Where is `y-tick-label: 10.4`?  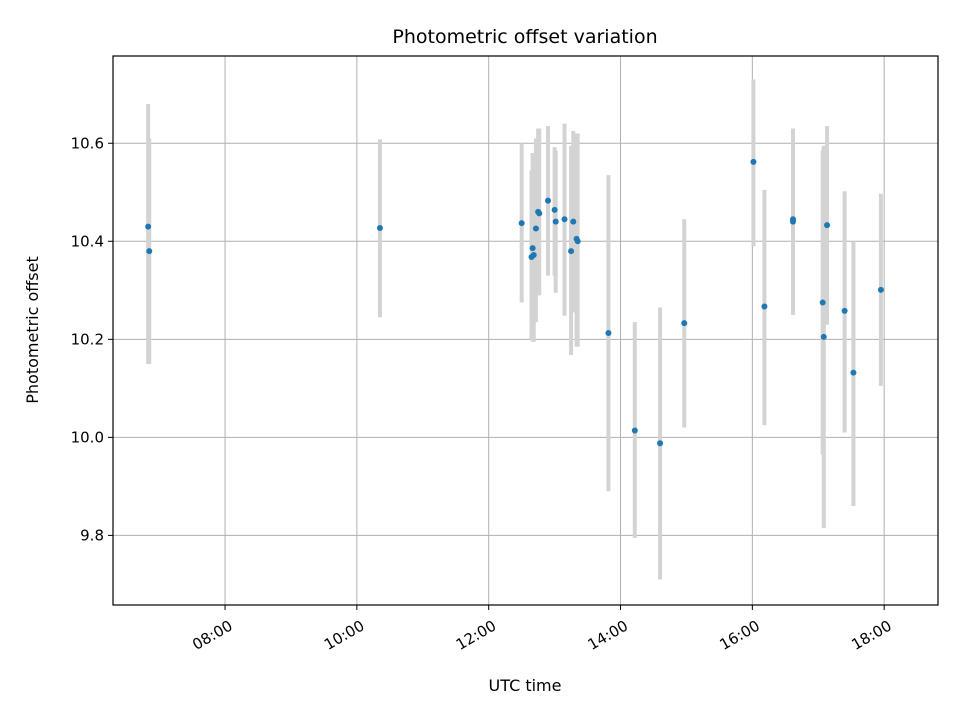
y-tick-label: 10.4 is located at coordinates (87, 241).